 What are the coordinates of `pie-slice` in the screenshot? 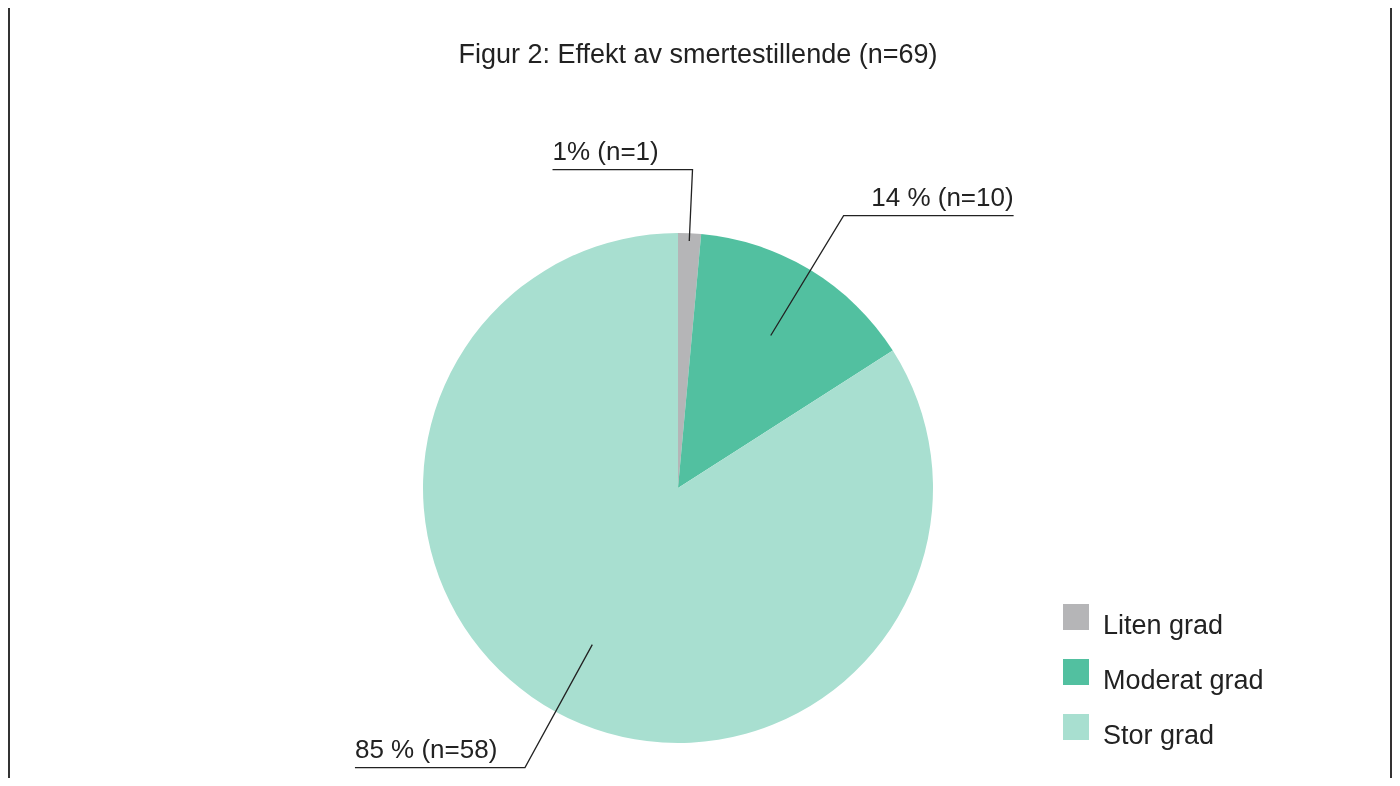 It's located at (785, 361).